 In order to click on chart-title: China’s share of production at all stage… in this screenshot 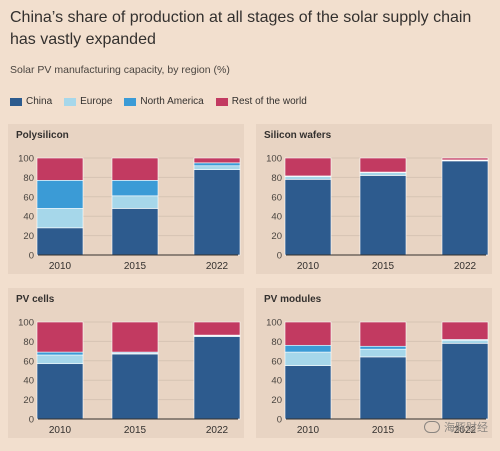, I will do `click(241, 28)`.